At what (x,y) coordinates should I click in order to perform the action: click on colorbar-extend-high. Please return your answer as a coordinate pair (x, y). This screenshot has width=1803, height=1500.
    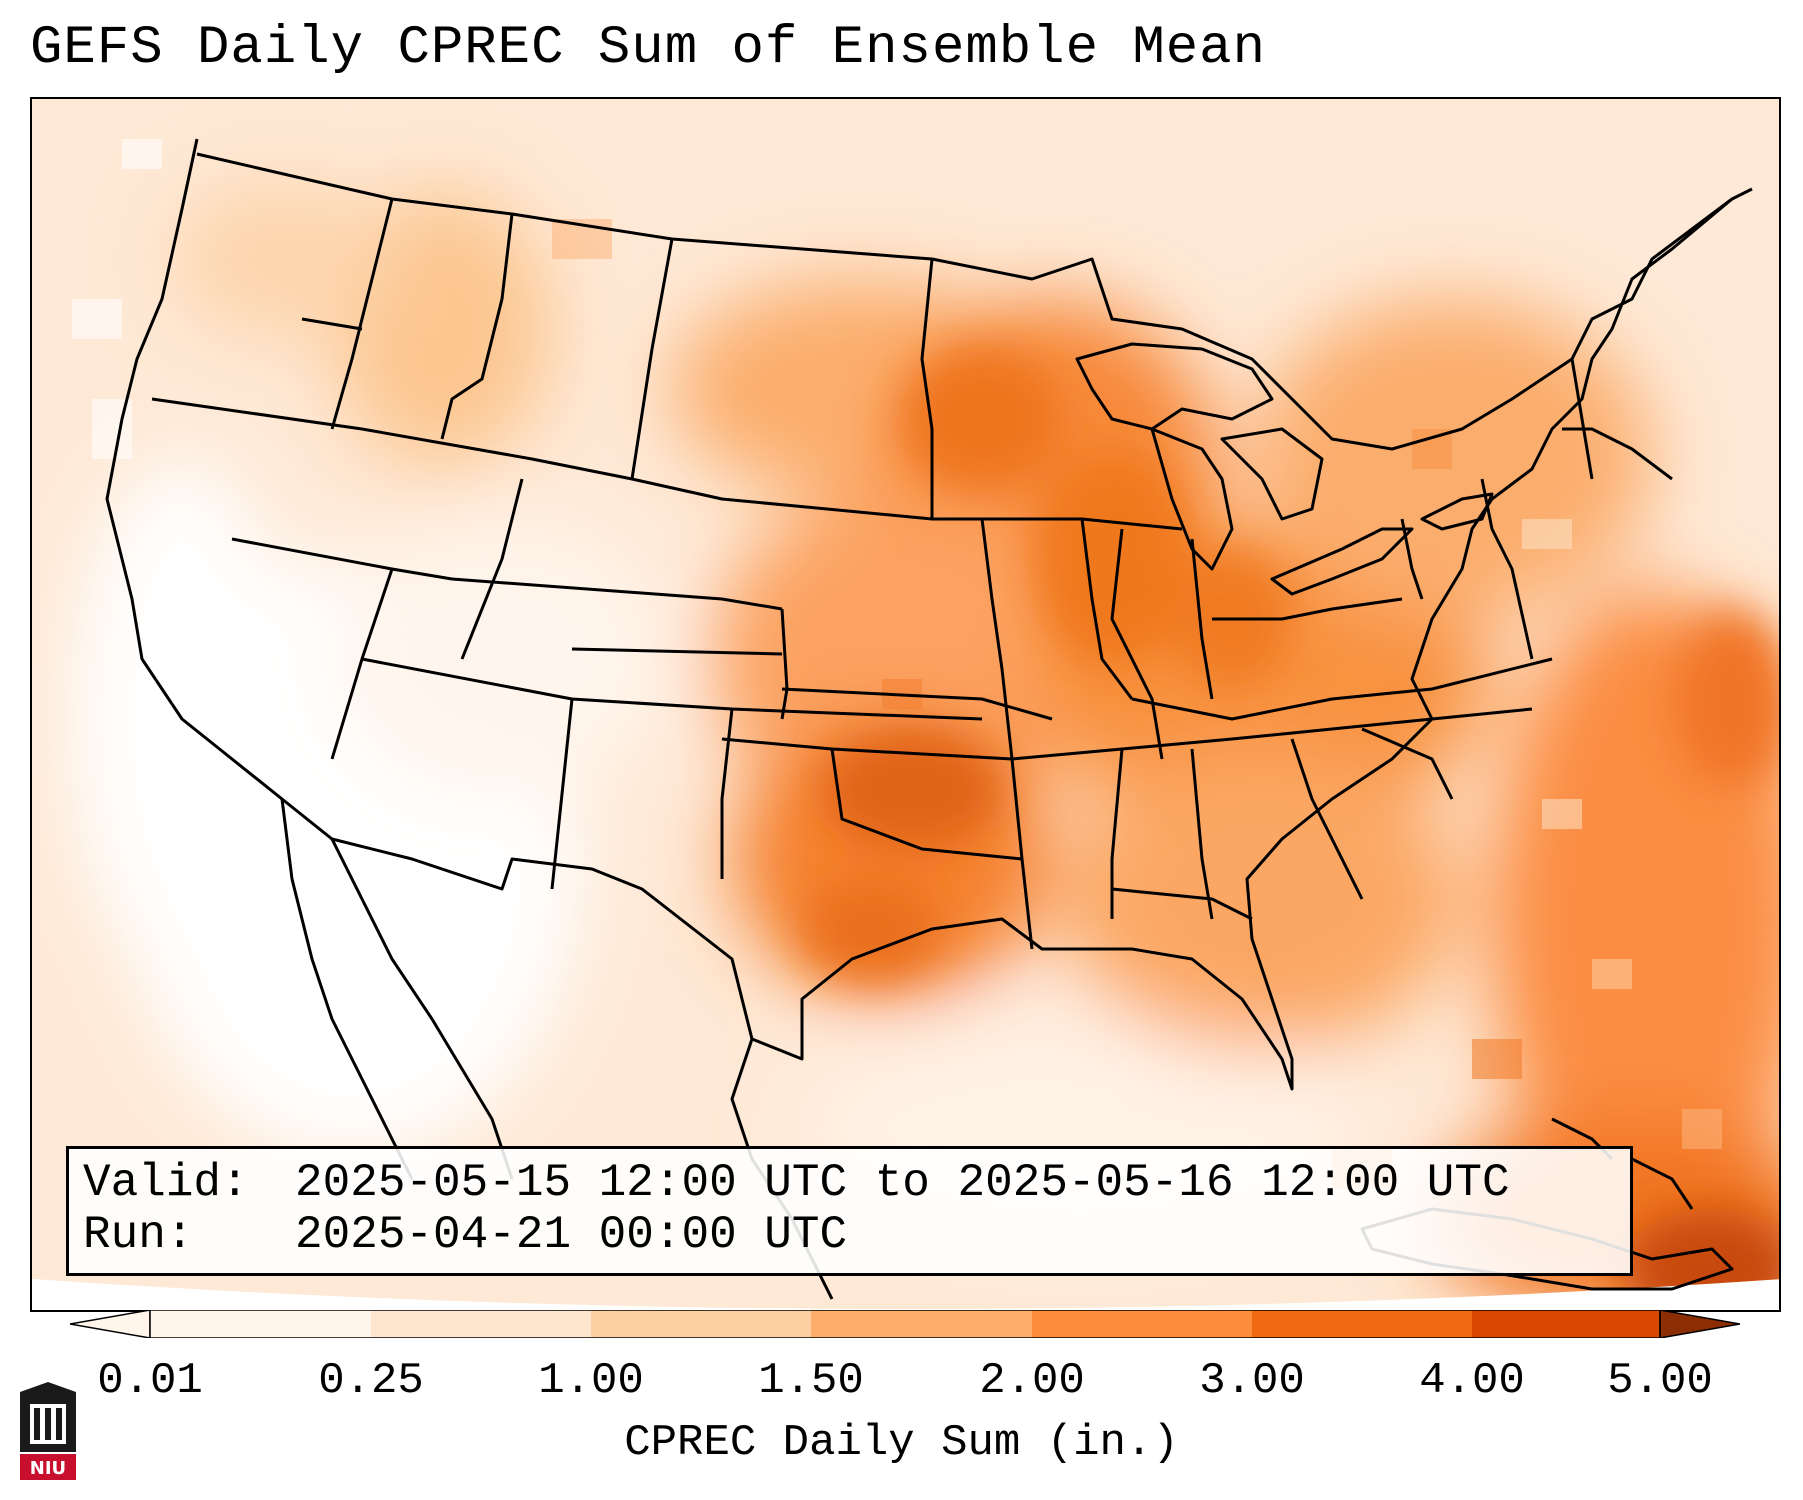
    Looking at the image, I should click on (1699, 1324).